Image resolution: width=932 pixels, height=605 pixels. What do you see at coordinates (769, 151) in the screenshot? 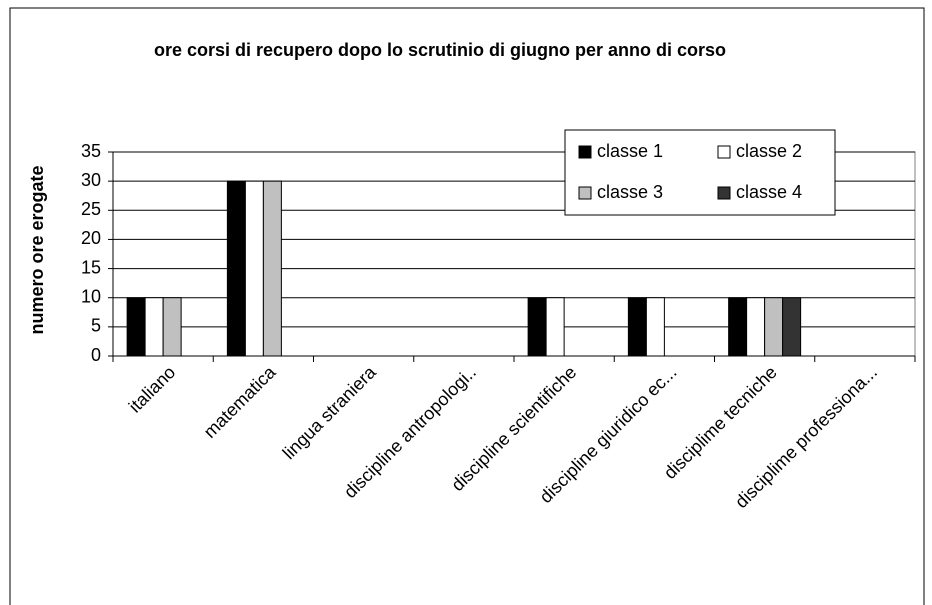
I see `legend-label: classe 2` at bounding box center [769, 151].